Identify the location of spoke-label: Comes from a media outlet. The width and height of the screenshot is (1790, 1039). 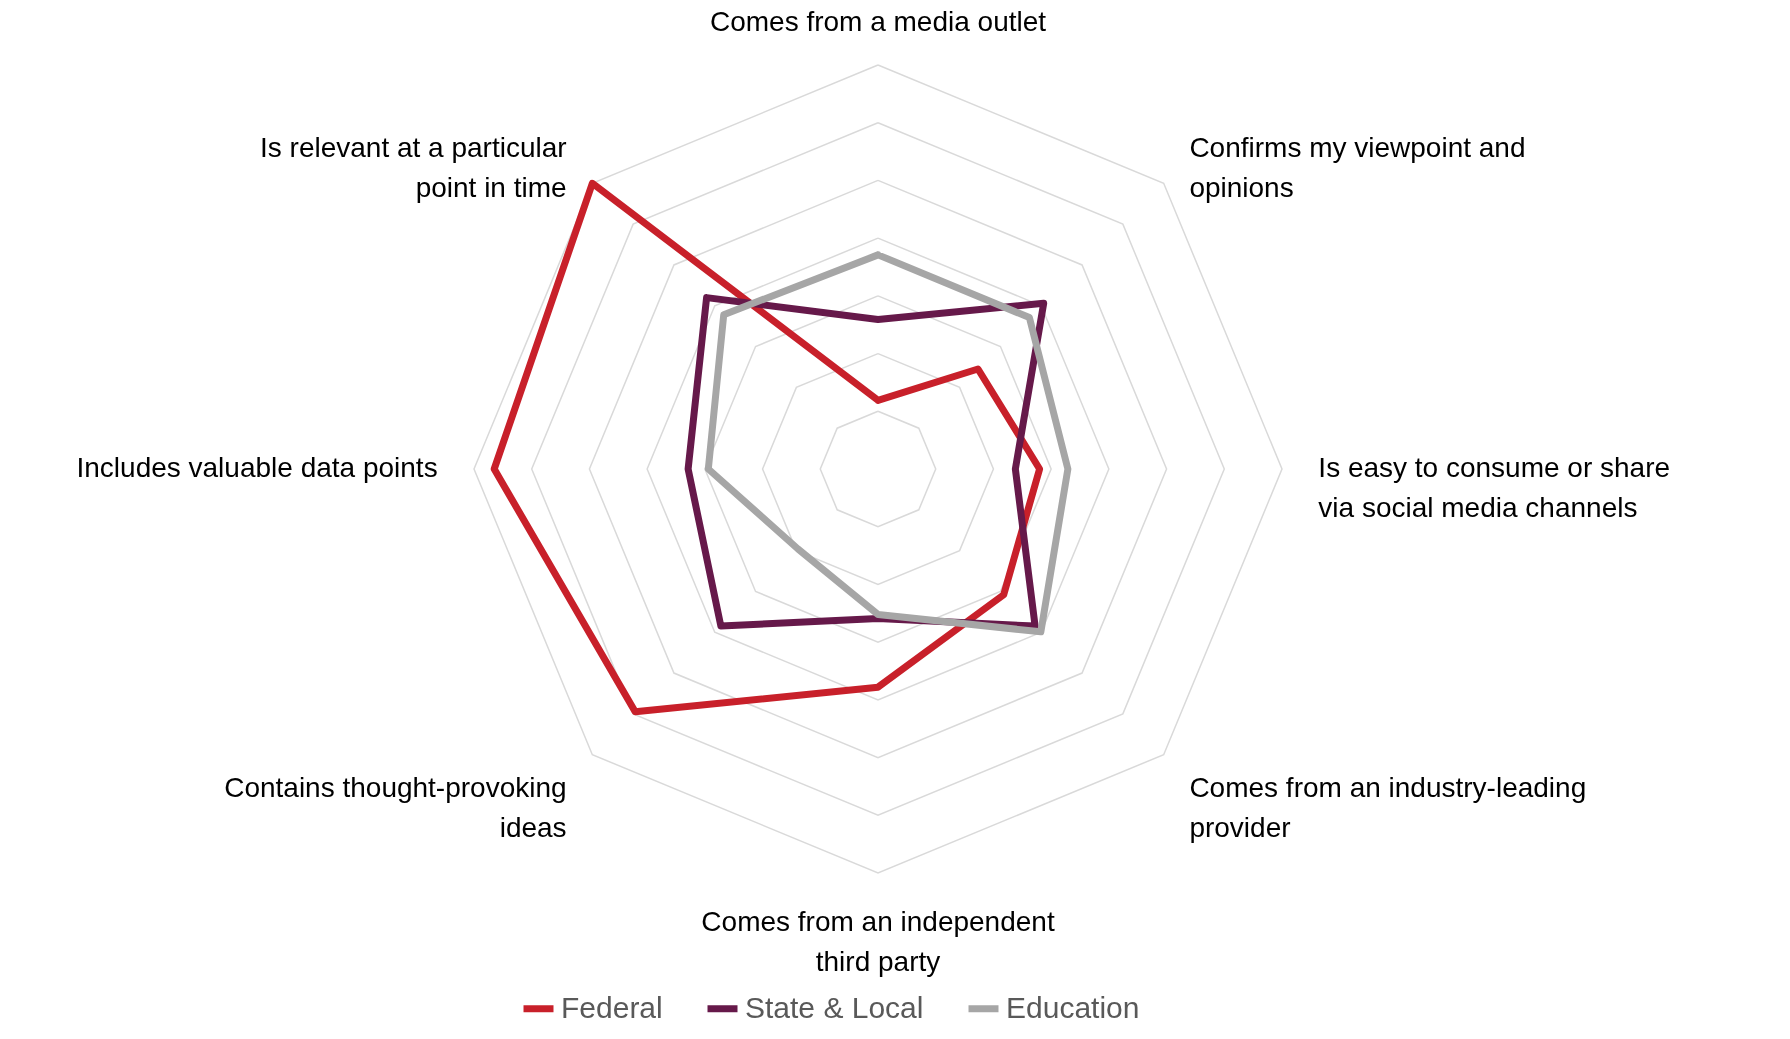
(878, 21).